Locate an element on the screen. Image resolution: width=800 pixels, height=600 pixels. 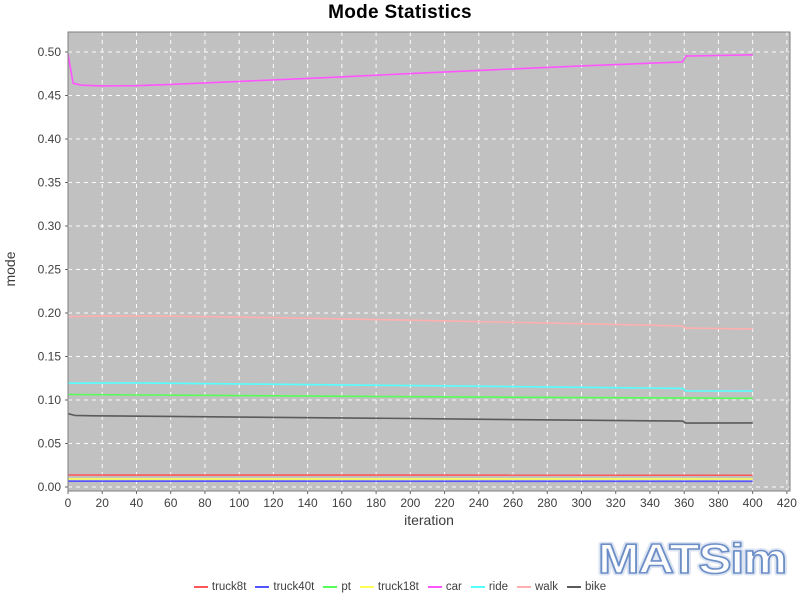
x-axis-title: iteration is located at coordinates (429, 520).